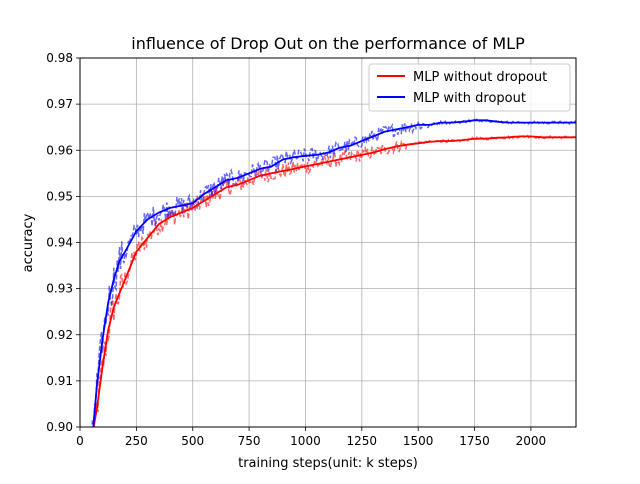  What do you see at coordinates (249, 441) in the screenshot?
I see `x-tick-label: 750` at bounding box center [249, 441].